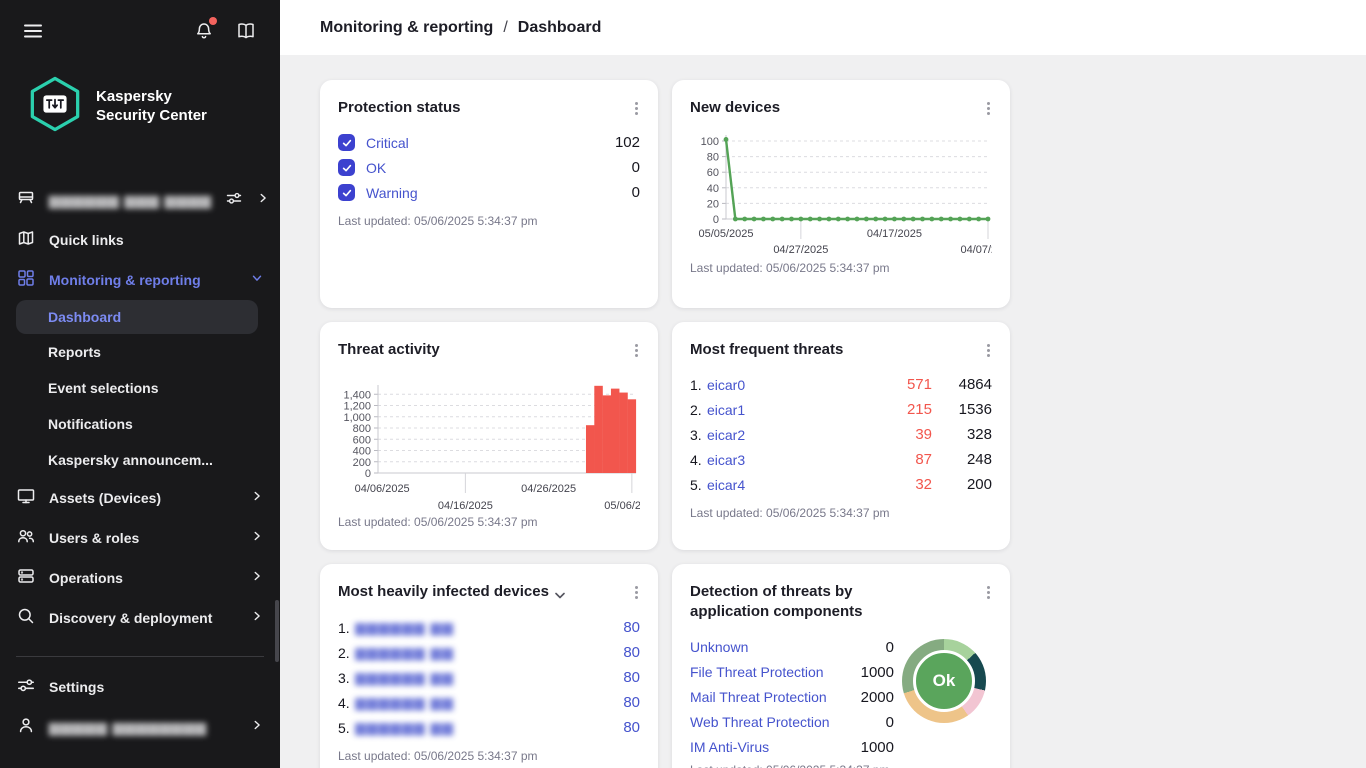 This screenshot has height=768, width=1366. Describe the element at coordinates (975, 384) in the screenshot. I see `threat-total-count: 4864` at that location.